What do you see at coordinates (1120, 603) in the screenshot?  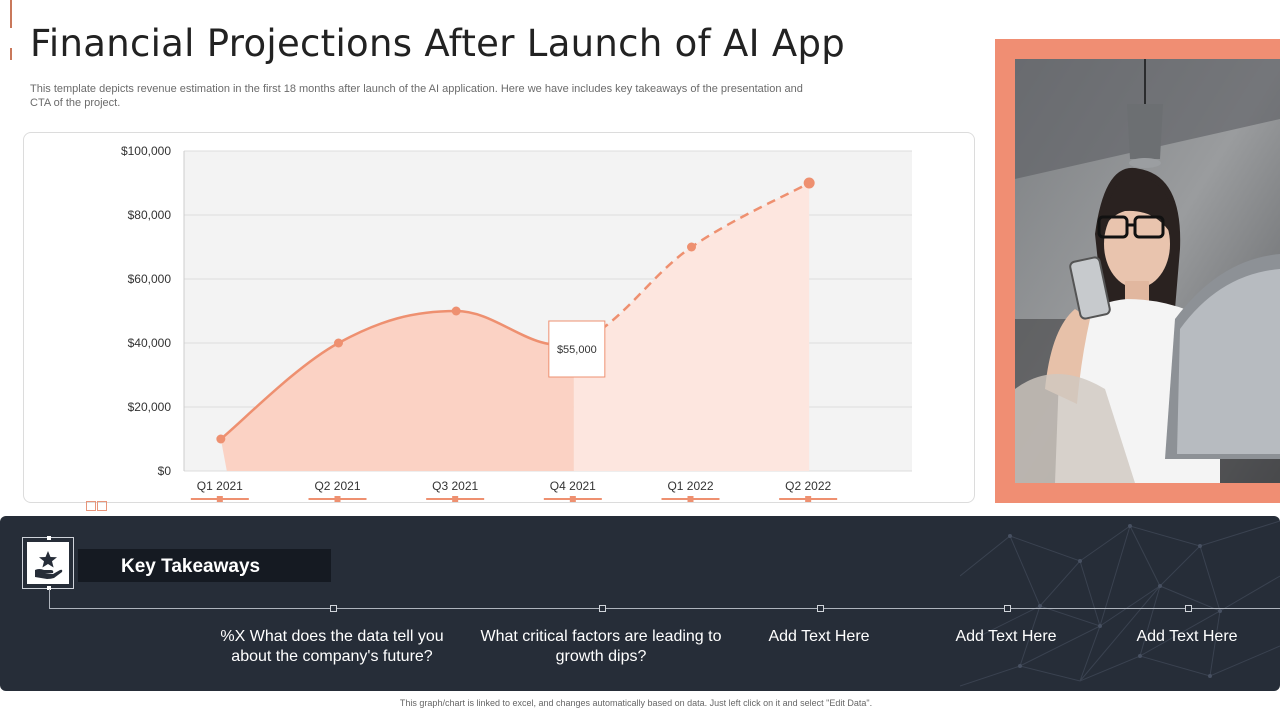 I see `network-pattern-decoration` at bounding box center [1120, 603].